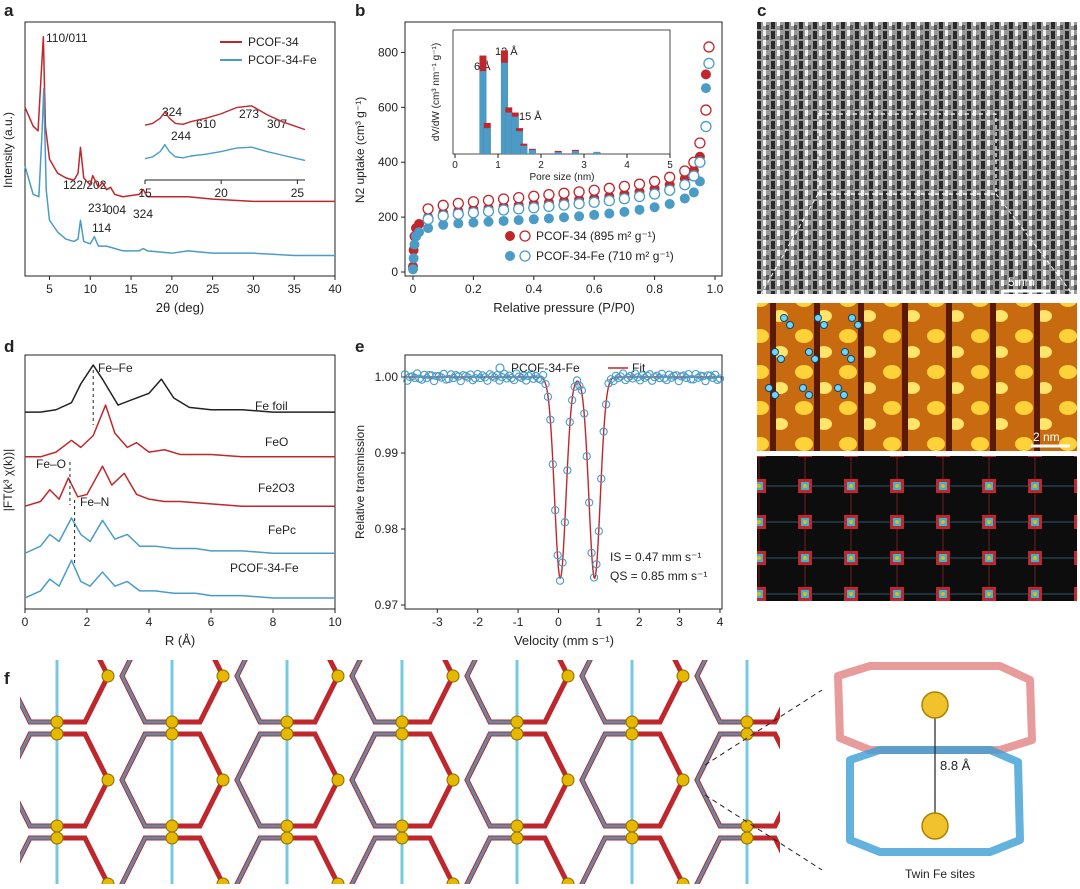  What do you see at coordinates (254, 289) in the screenshot?
I see `panel-a-x-tick-label: 30` at bounding box center [254, 289].